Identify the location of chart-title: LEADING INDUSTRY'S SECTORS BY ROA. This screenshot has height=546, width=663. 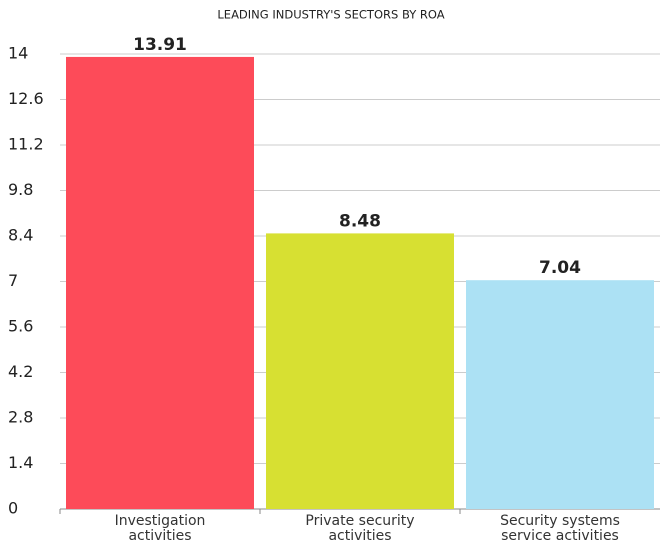
(330, 15).